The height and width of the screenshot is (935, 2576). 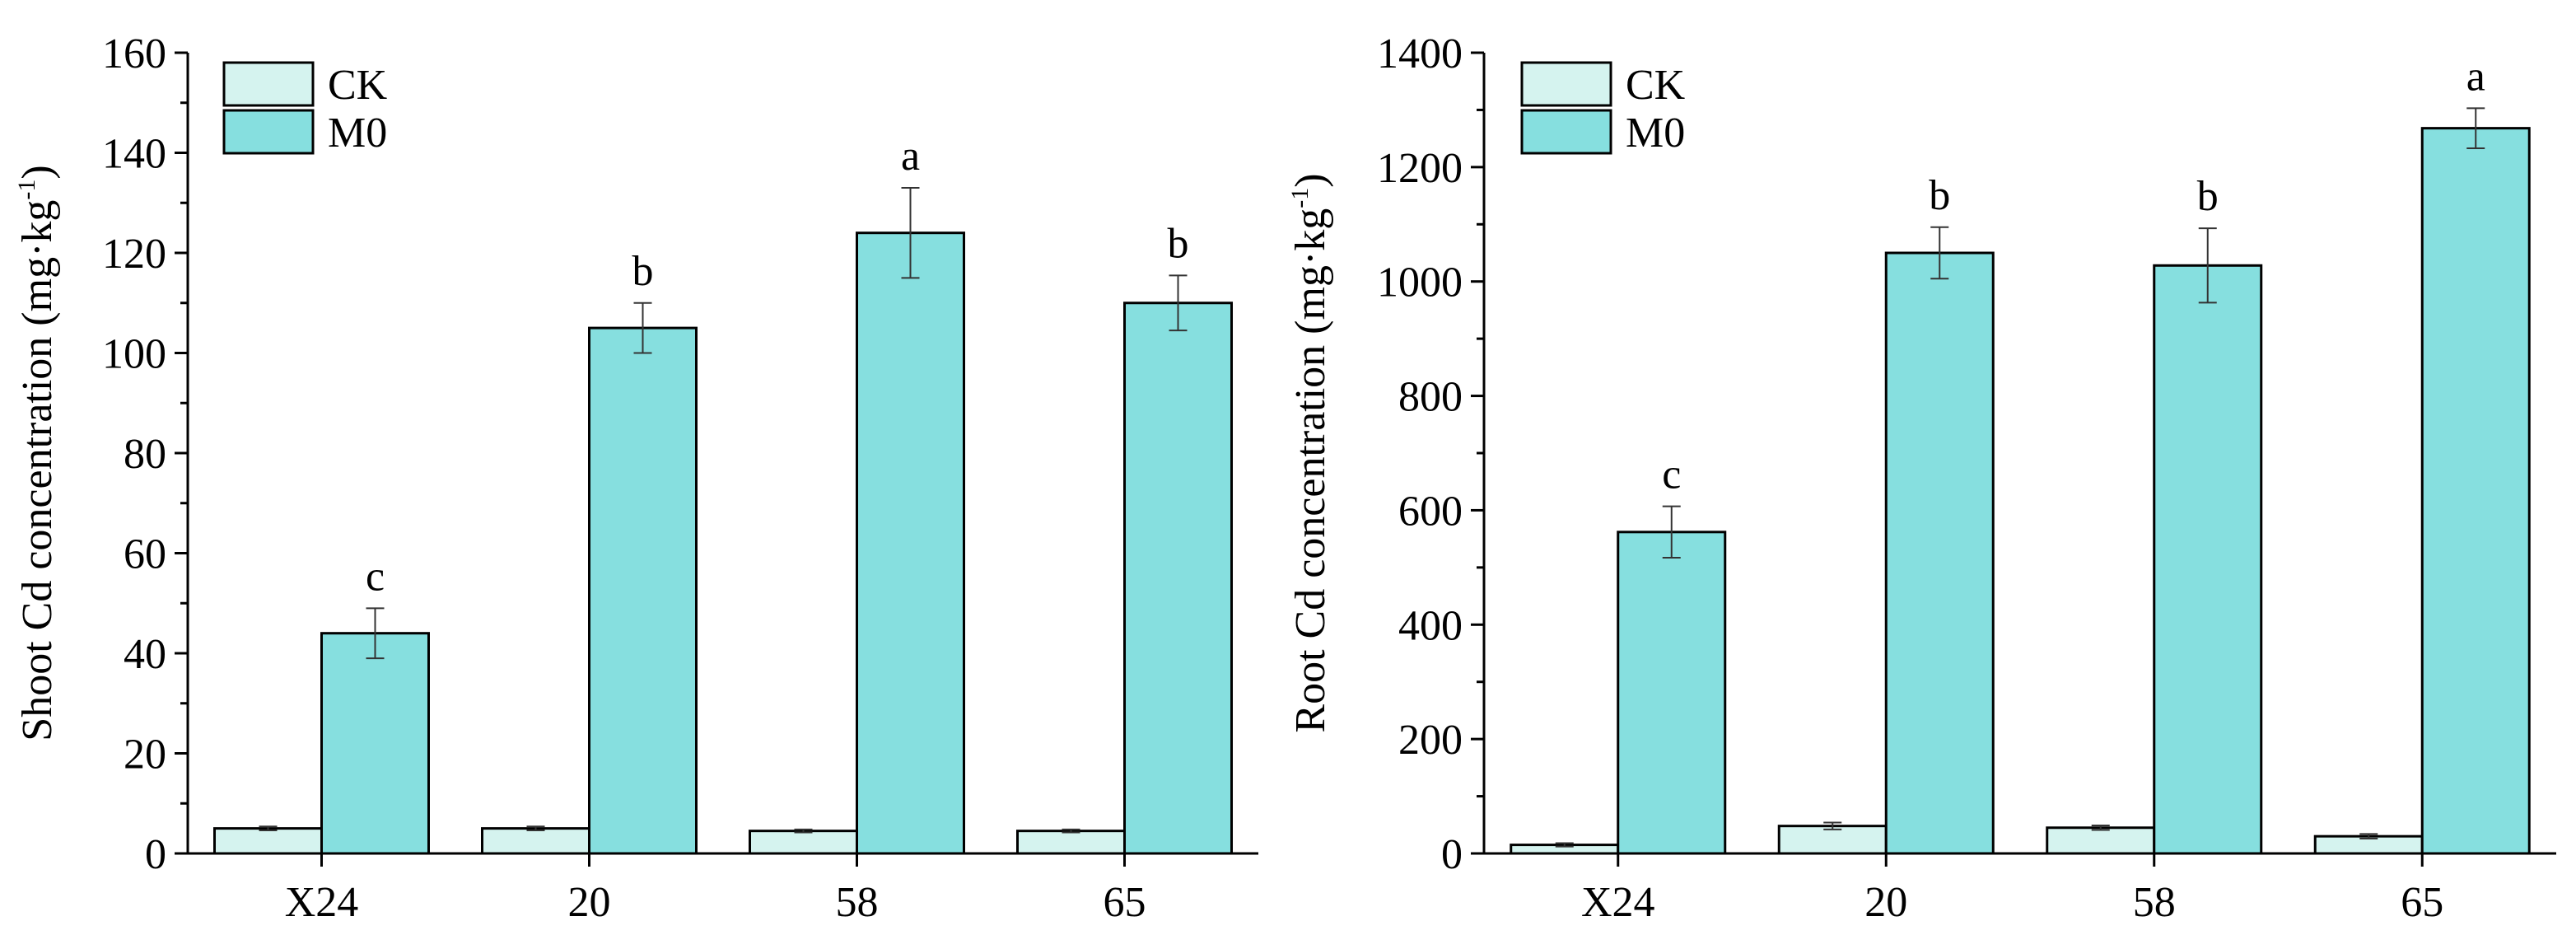 I want to click on y-axis-title-text: Shoot Cd concentration (mg·kg, so click(x=37, y=470).